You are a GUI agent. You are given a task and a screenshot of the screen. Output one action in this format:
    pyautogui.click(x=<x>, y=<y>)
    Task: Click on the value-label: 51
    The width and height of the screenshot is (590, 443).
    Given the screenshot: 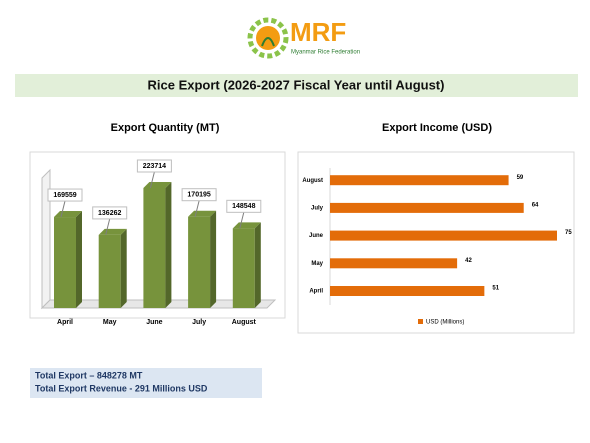 What is the action you would take?
    pyautogui.click(x=495, y=289)
    